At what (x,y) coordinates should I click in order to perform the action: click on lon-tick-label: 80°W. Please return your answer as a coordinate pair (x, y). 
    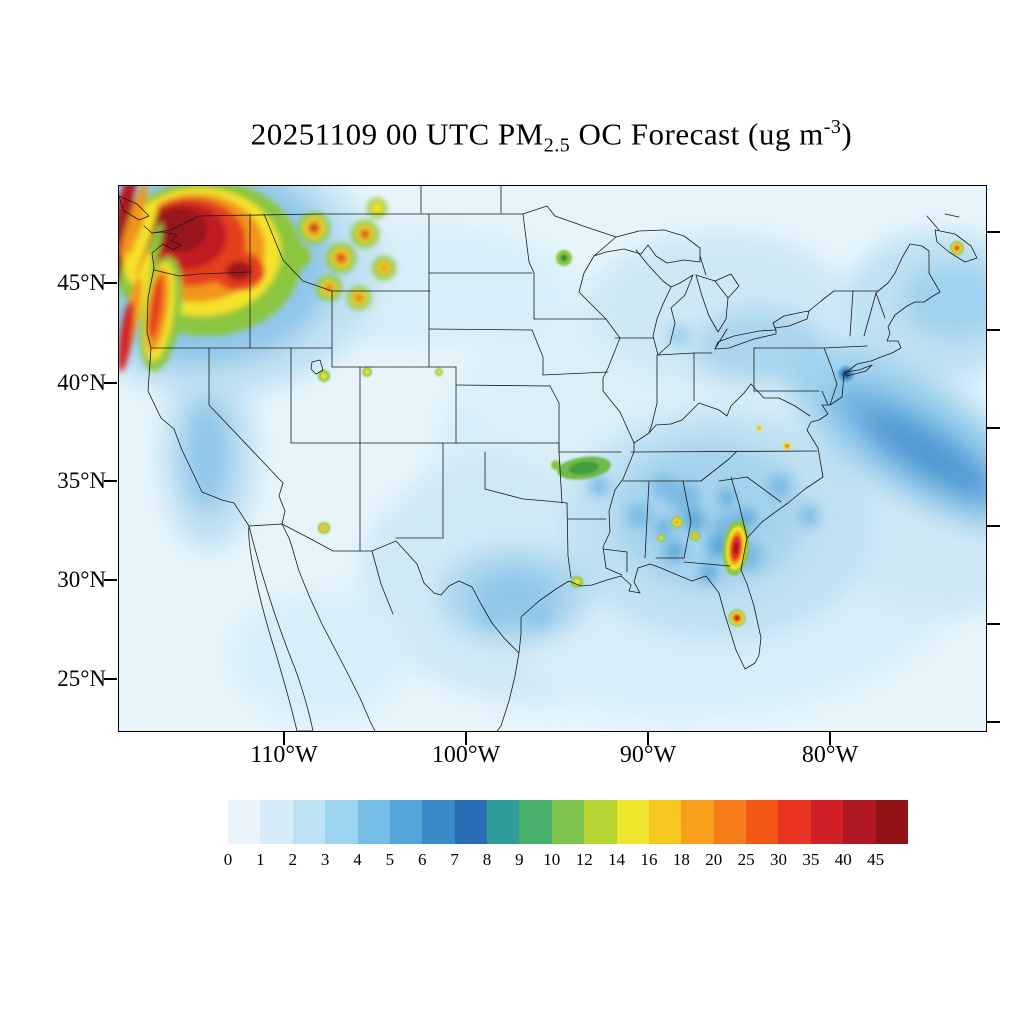
    Looking at the image, I should click on (830, 755).